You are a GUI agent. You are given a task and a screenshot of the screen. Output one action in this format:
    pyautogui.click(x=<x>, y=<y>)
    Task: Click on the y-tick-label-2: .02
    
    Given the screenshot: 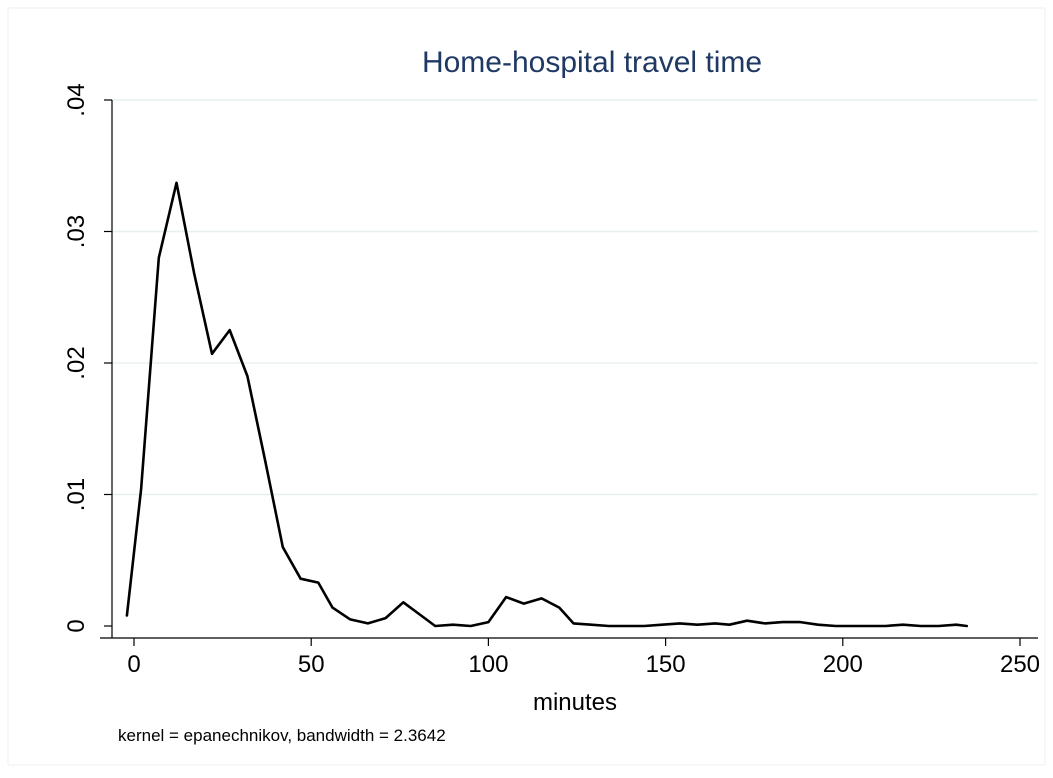 What is the action you would take?
    pyautogui.click(x=76, y=362)
    